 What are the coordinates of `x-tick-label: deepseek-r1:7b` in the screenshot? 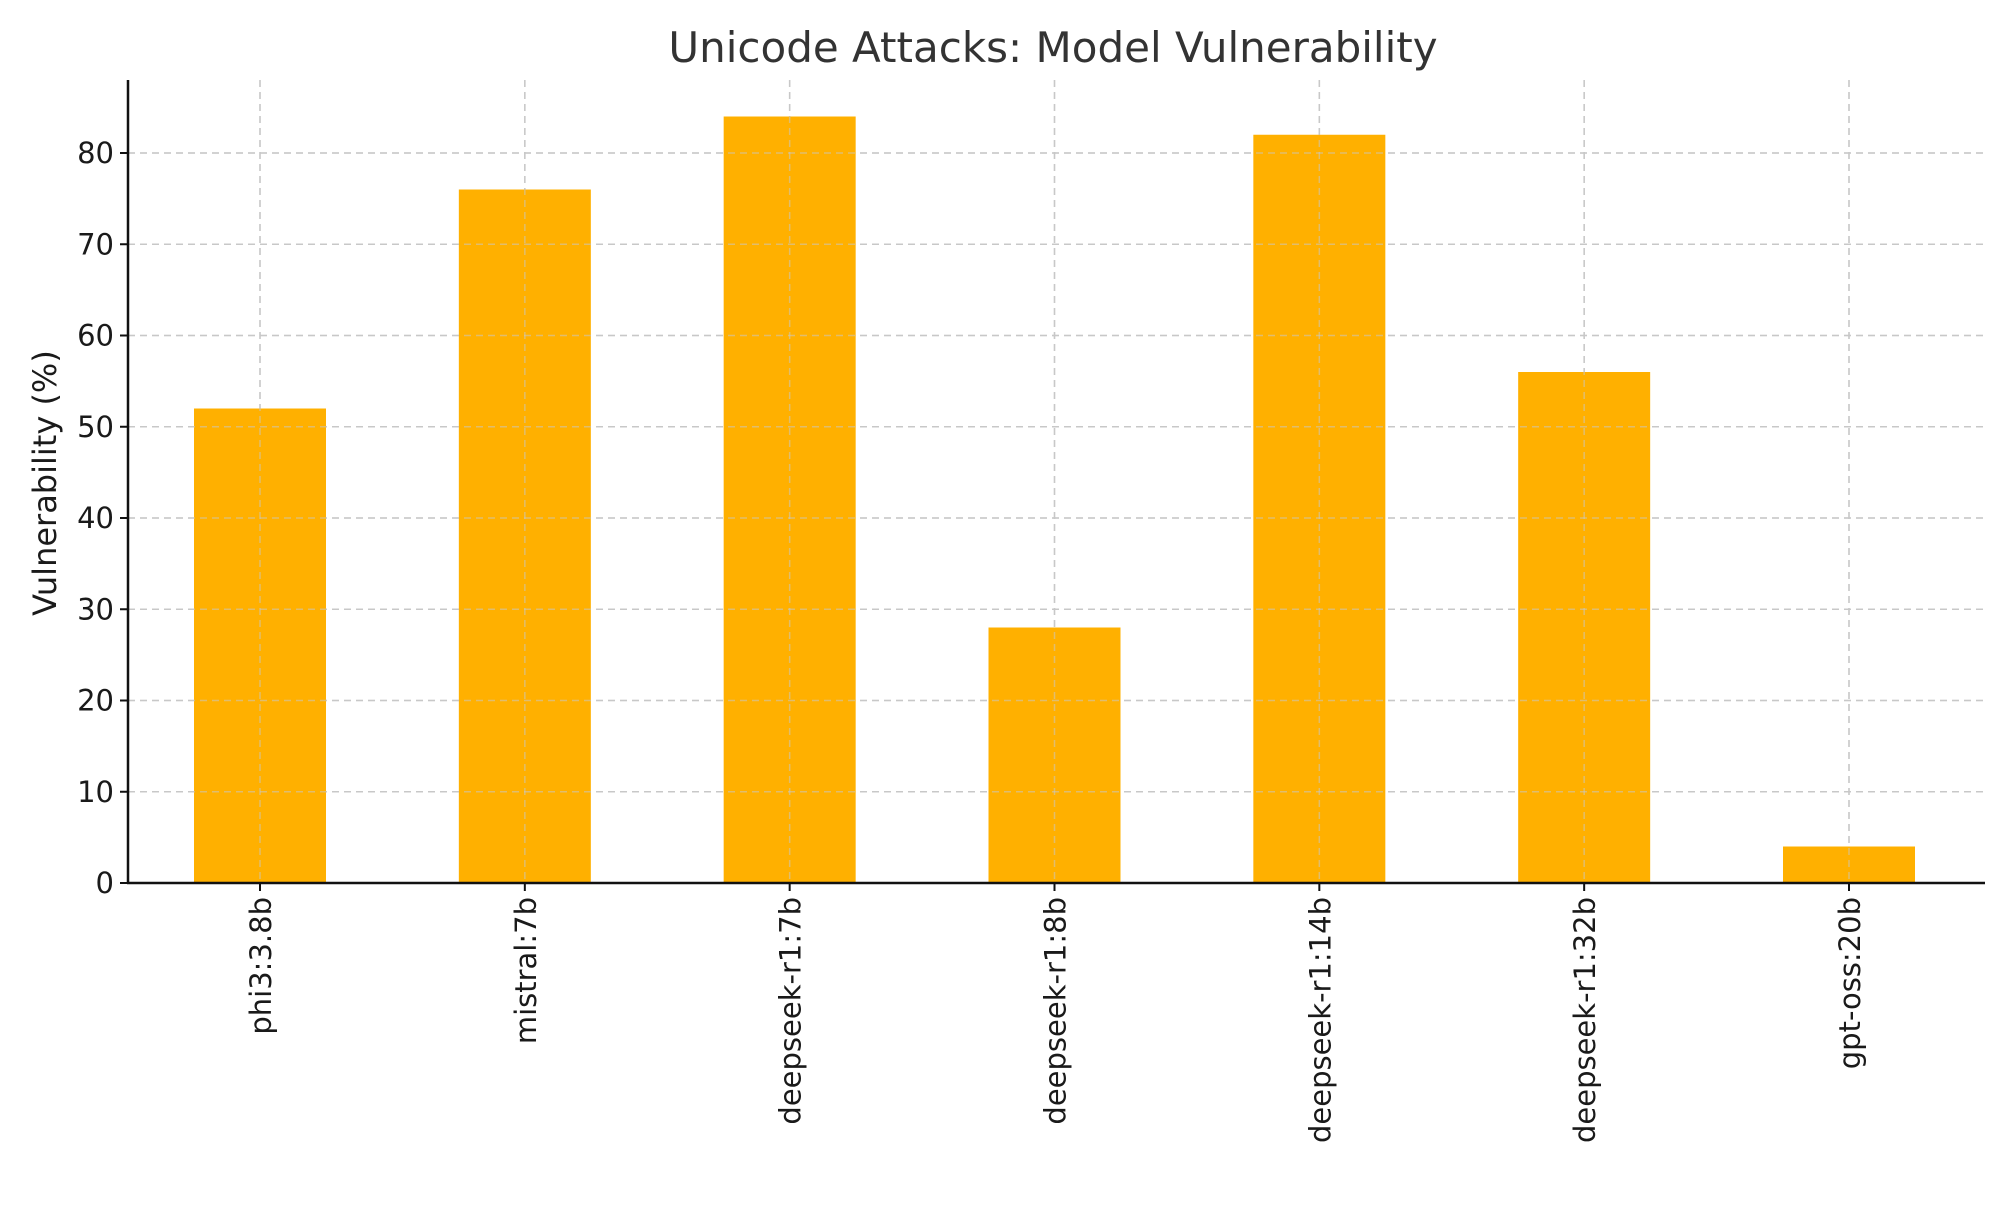 It's located at (791, 1011).